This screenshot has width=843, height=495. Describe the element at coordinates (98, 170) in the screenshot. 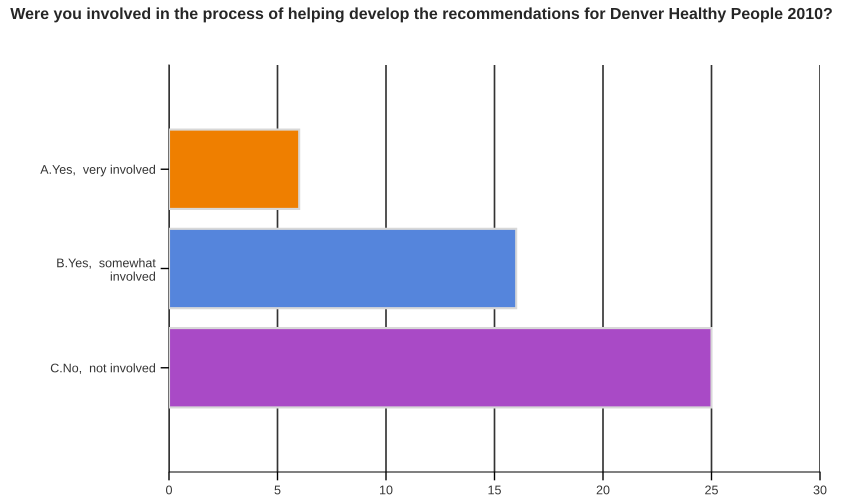

I see `y-tick-label: A.Yes, very involved` at that location.